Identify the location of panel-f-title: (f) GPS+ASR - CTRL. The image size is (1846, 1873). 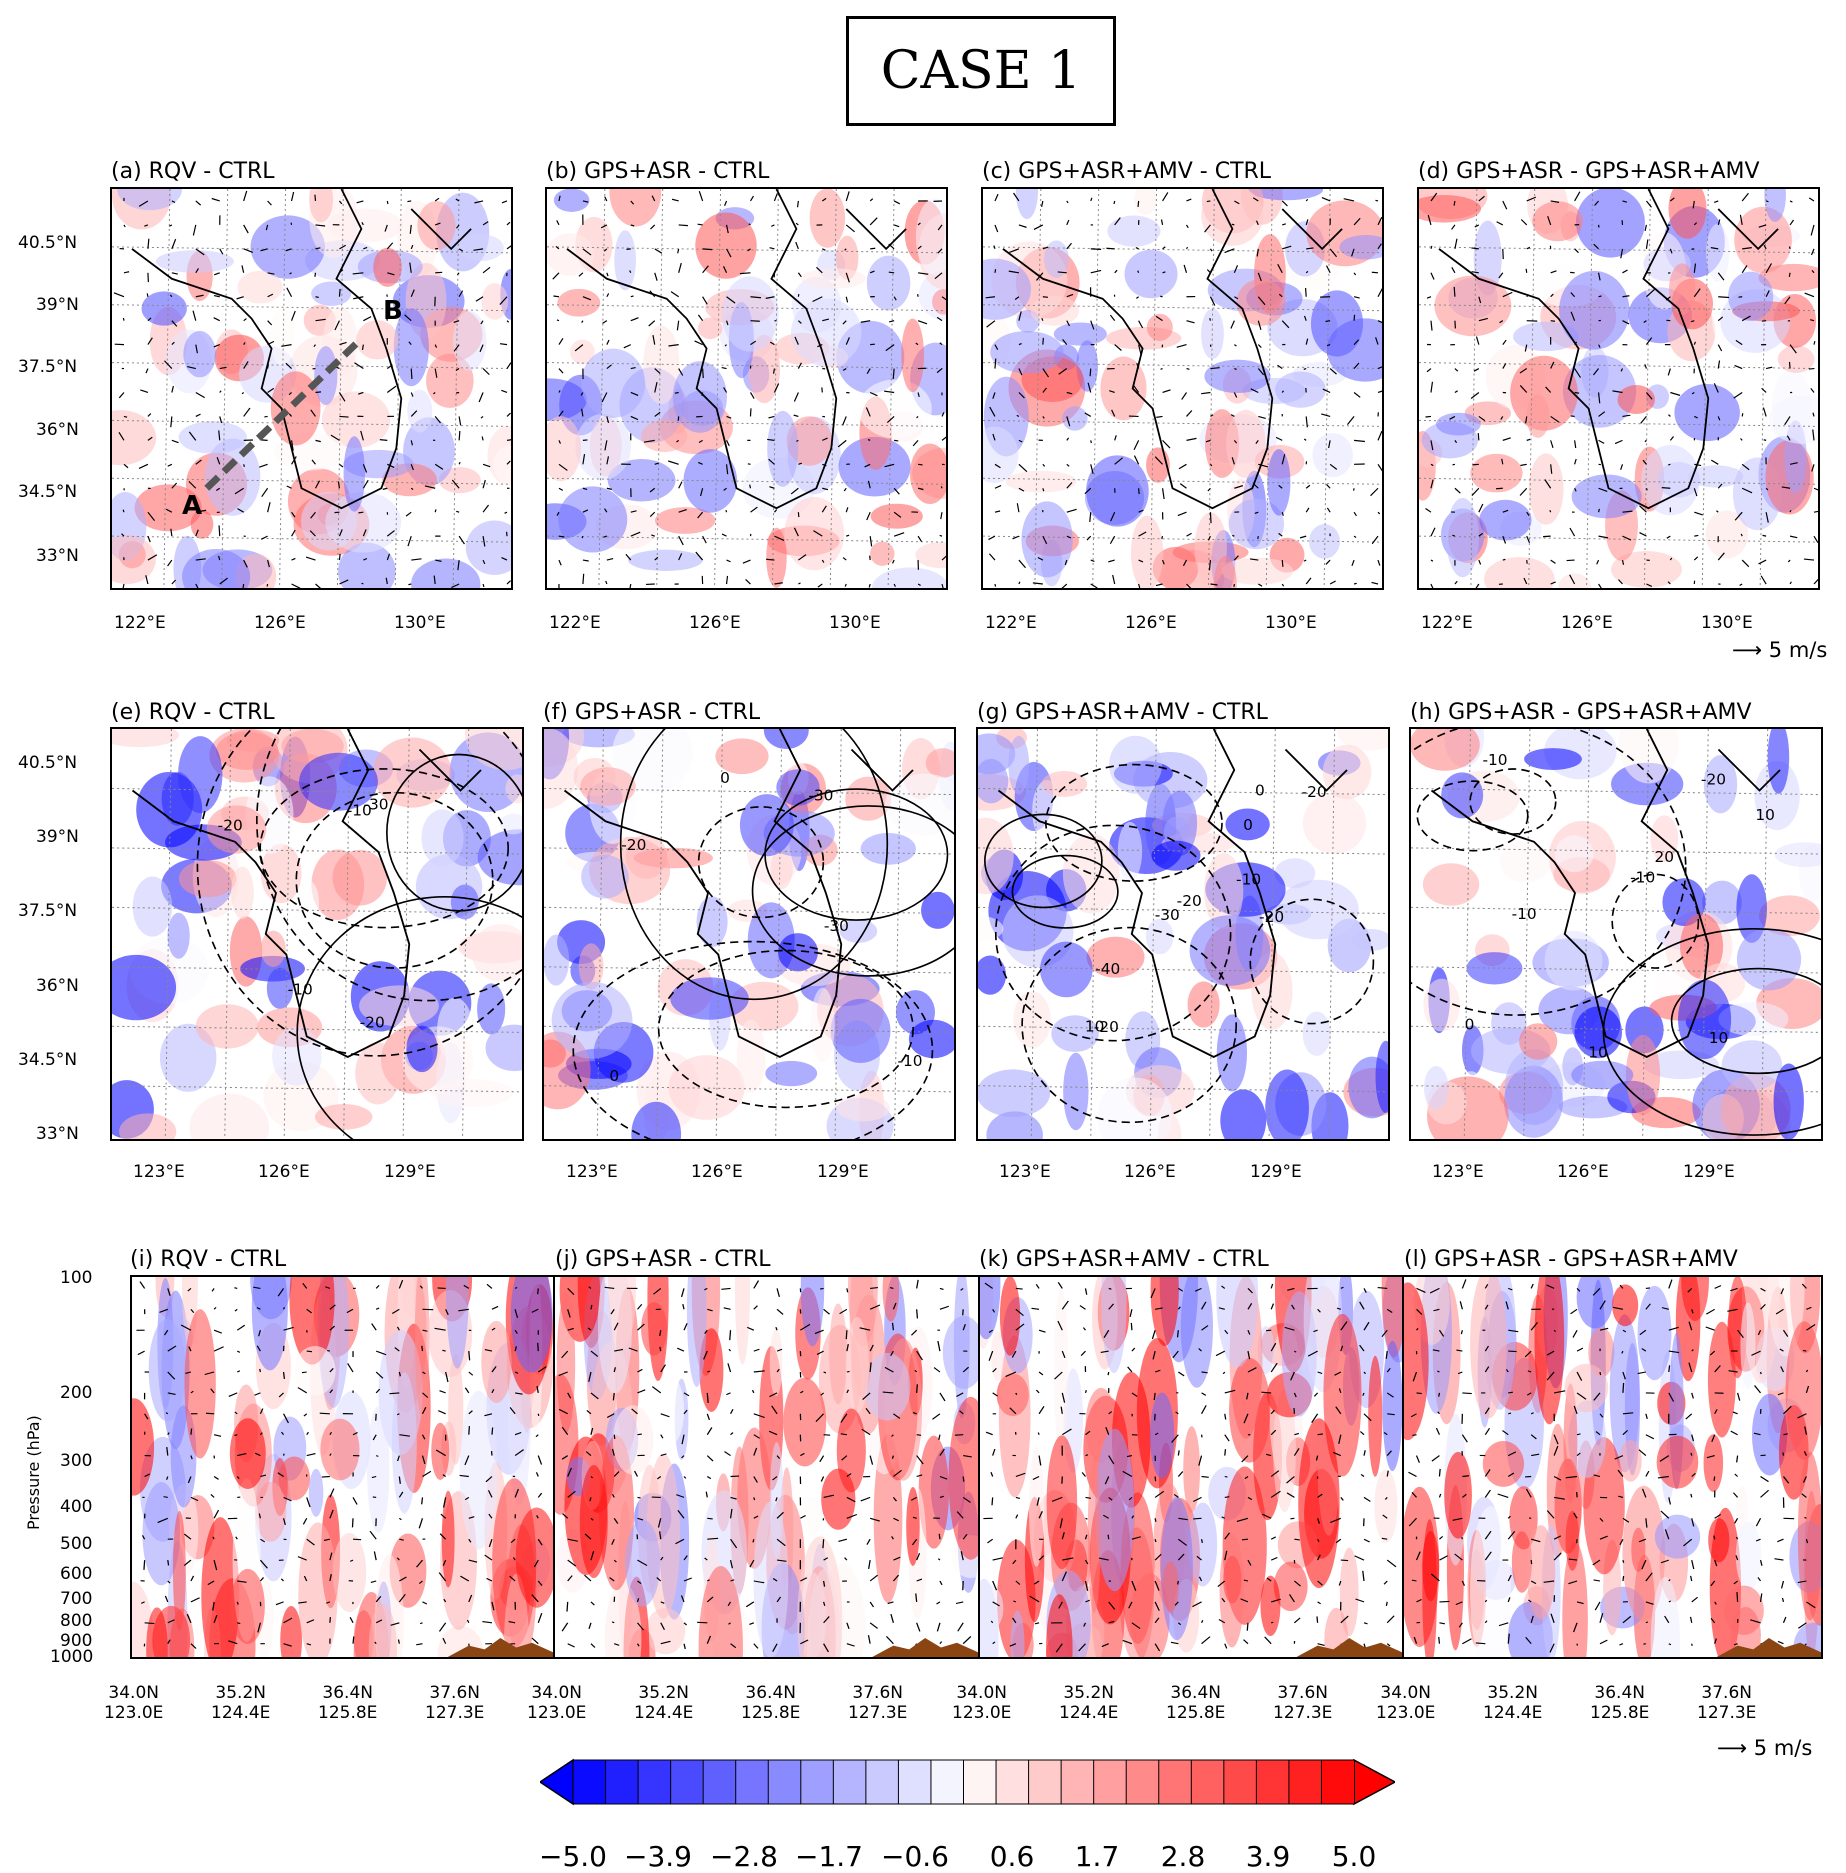
(652, 712).